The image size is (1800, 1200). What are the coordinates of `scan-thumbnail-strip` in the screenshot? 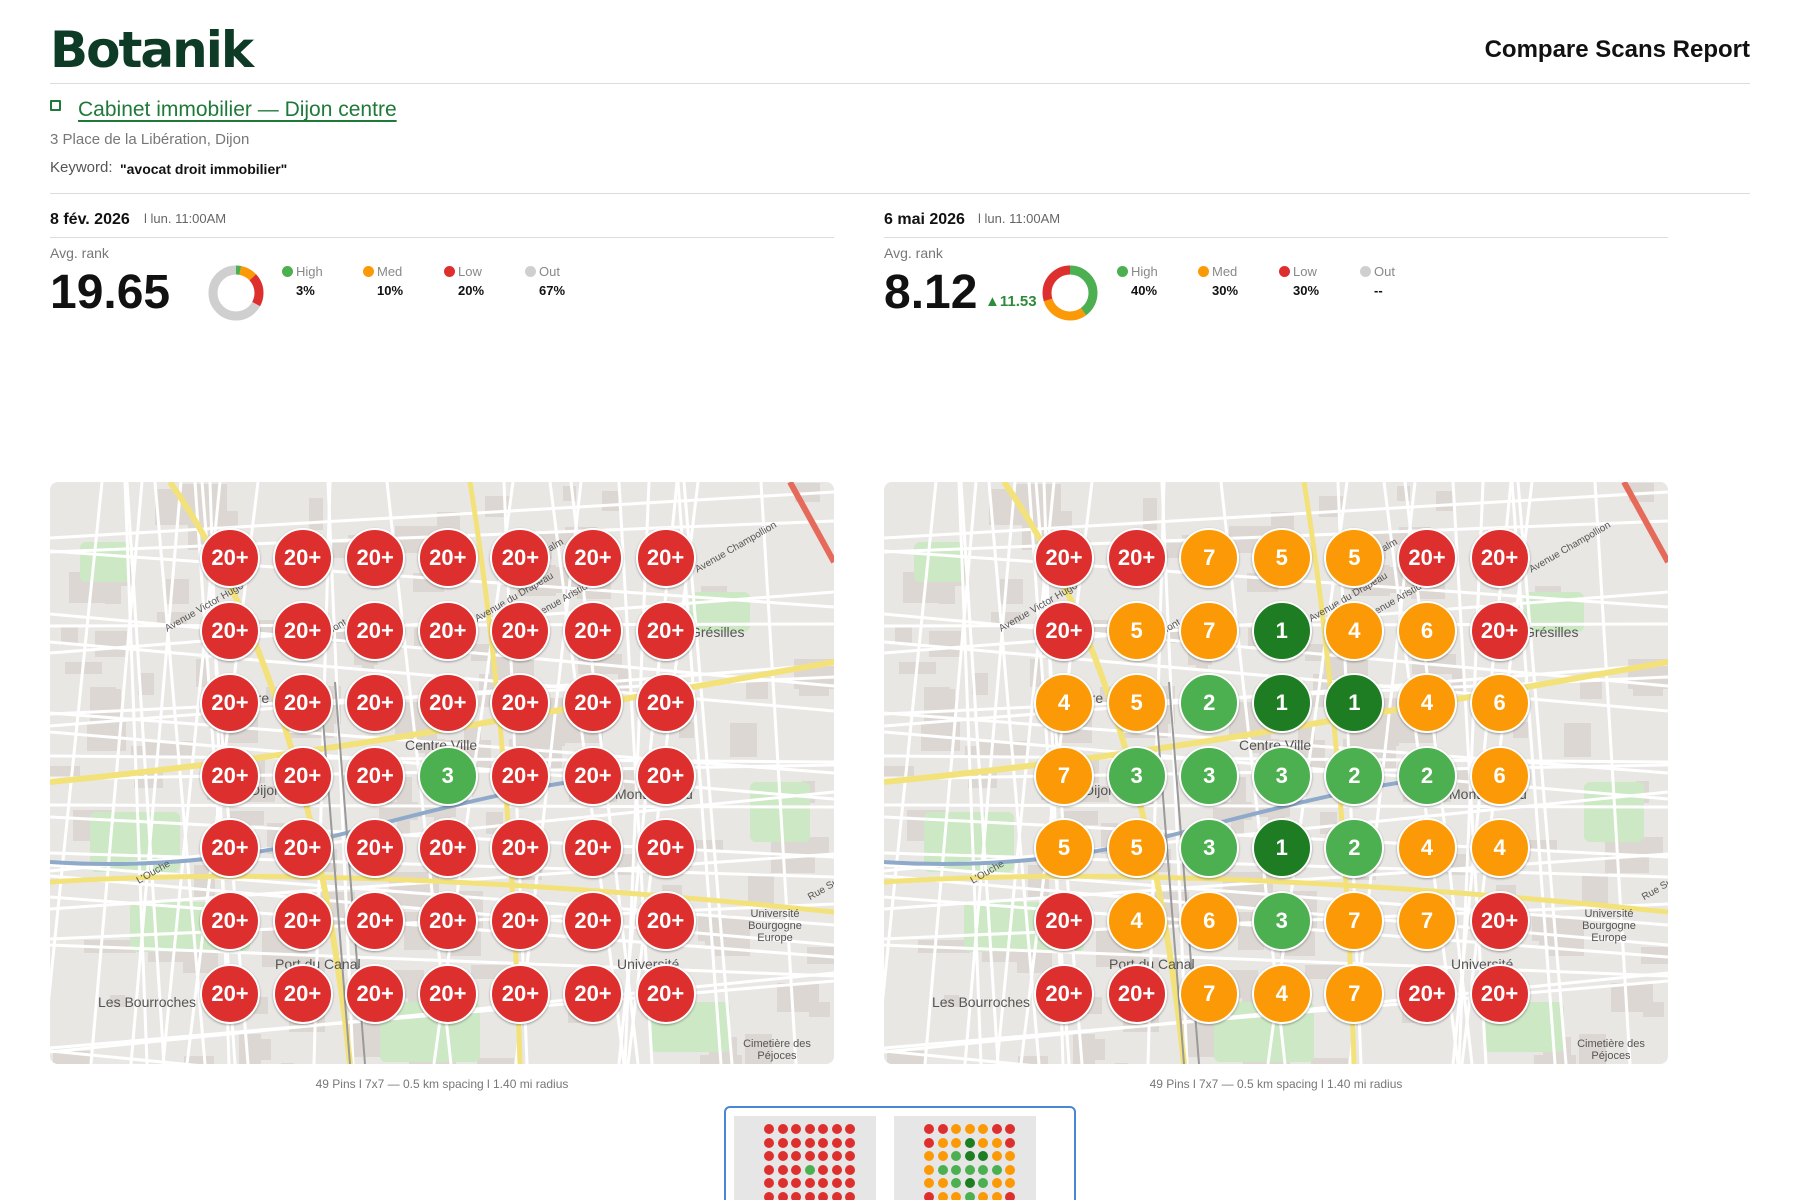 It's located at (900, 1153).